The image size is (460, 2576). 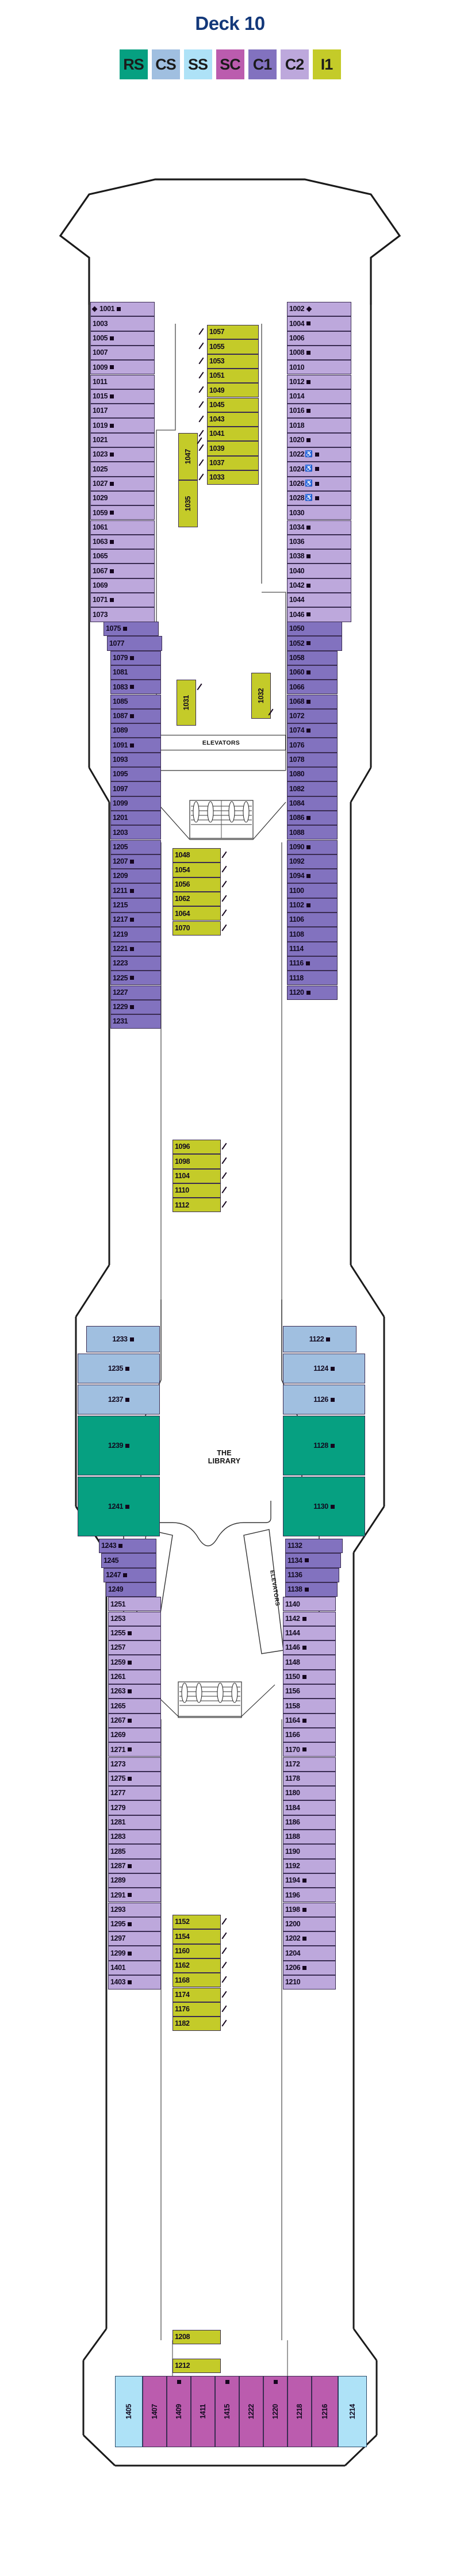 I want to click on cabin-1231: 1231, so click(x=135, y=1021).